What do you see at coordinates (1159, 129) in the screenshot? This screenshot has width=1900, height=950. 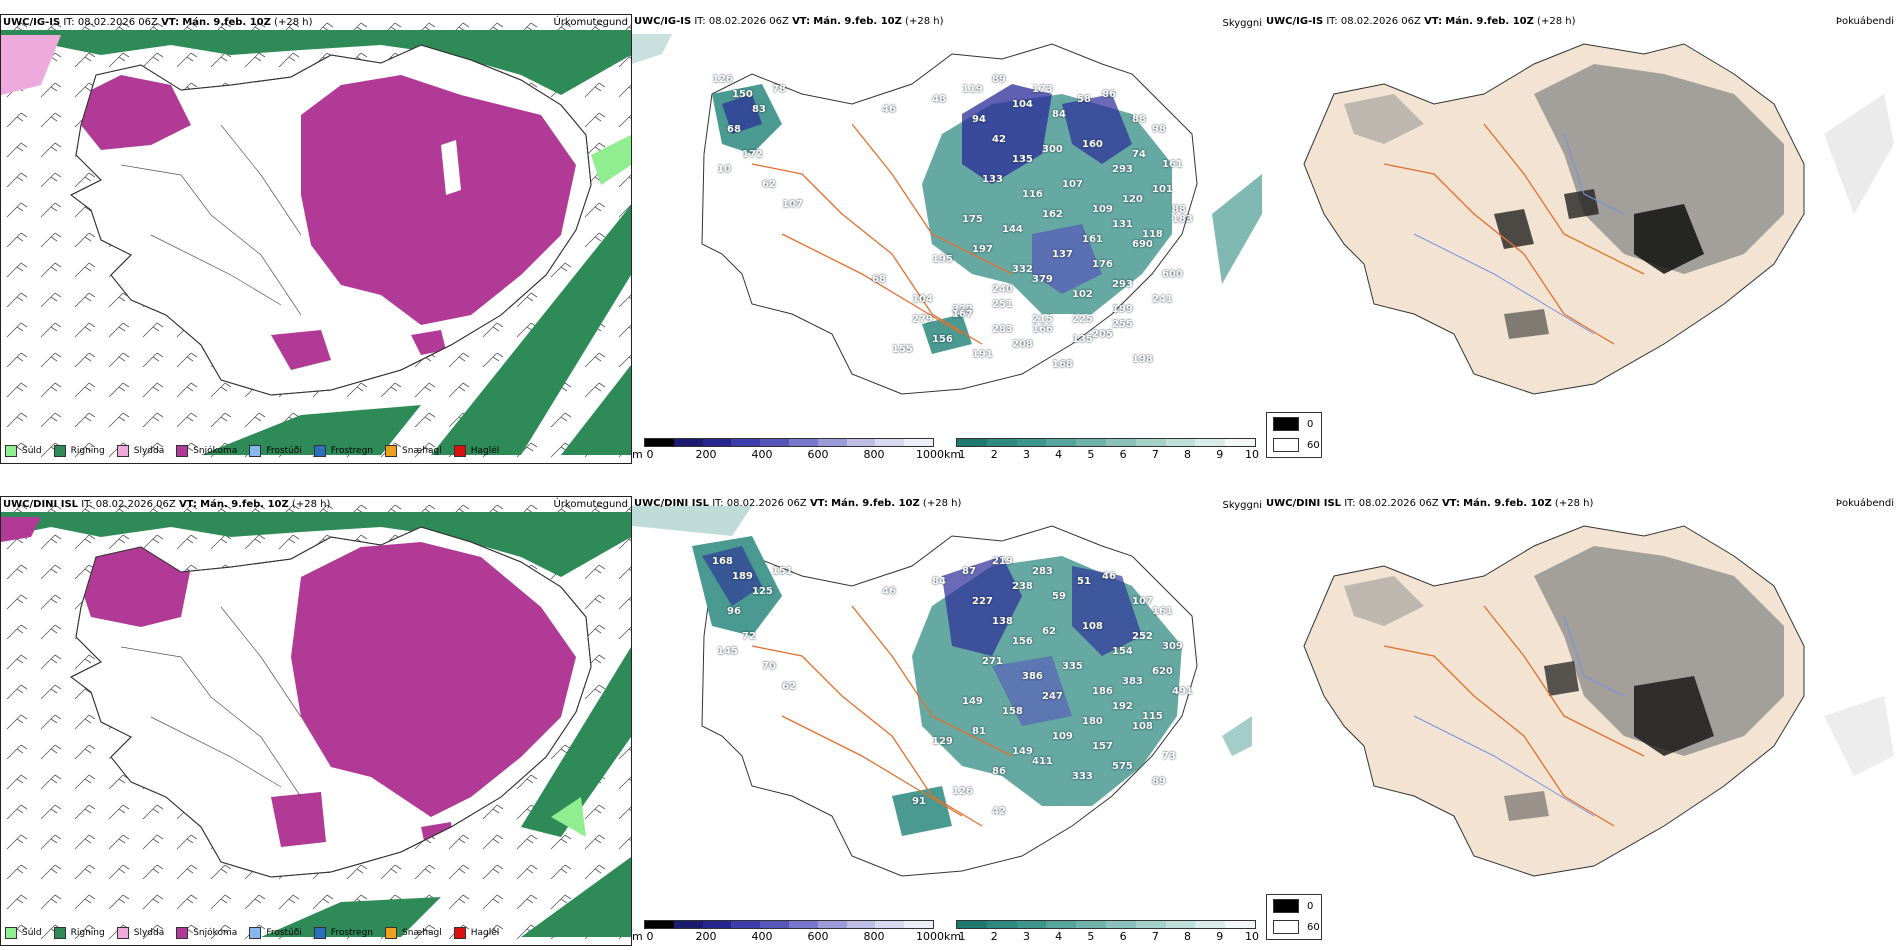 I see `visibility-value-label: 98` at bounding box center [1159, 129].